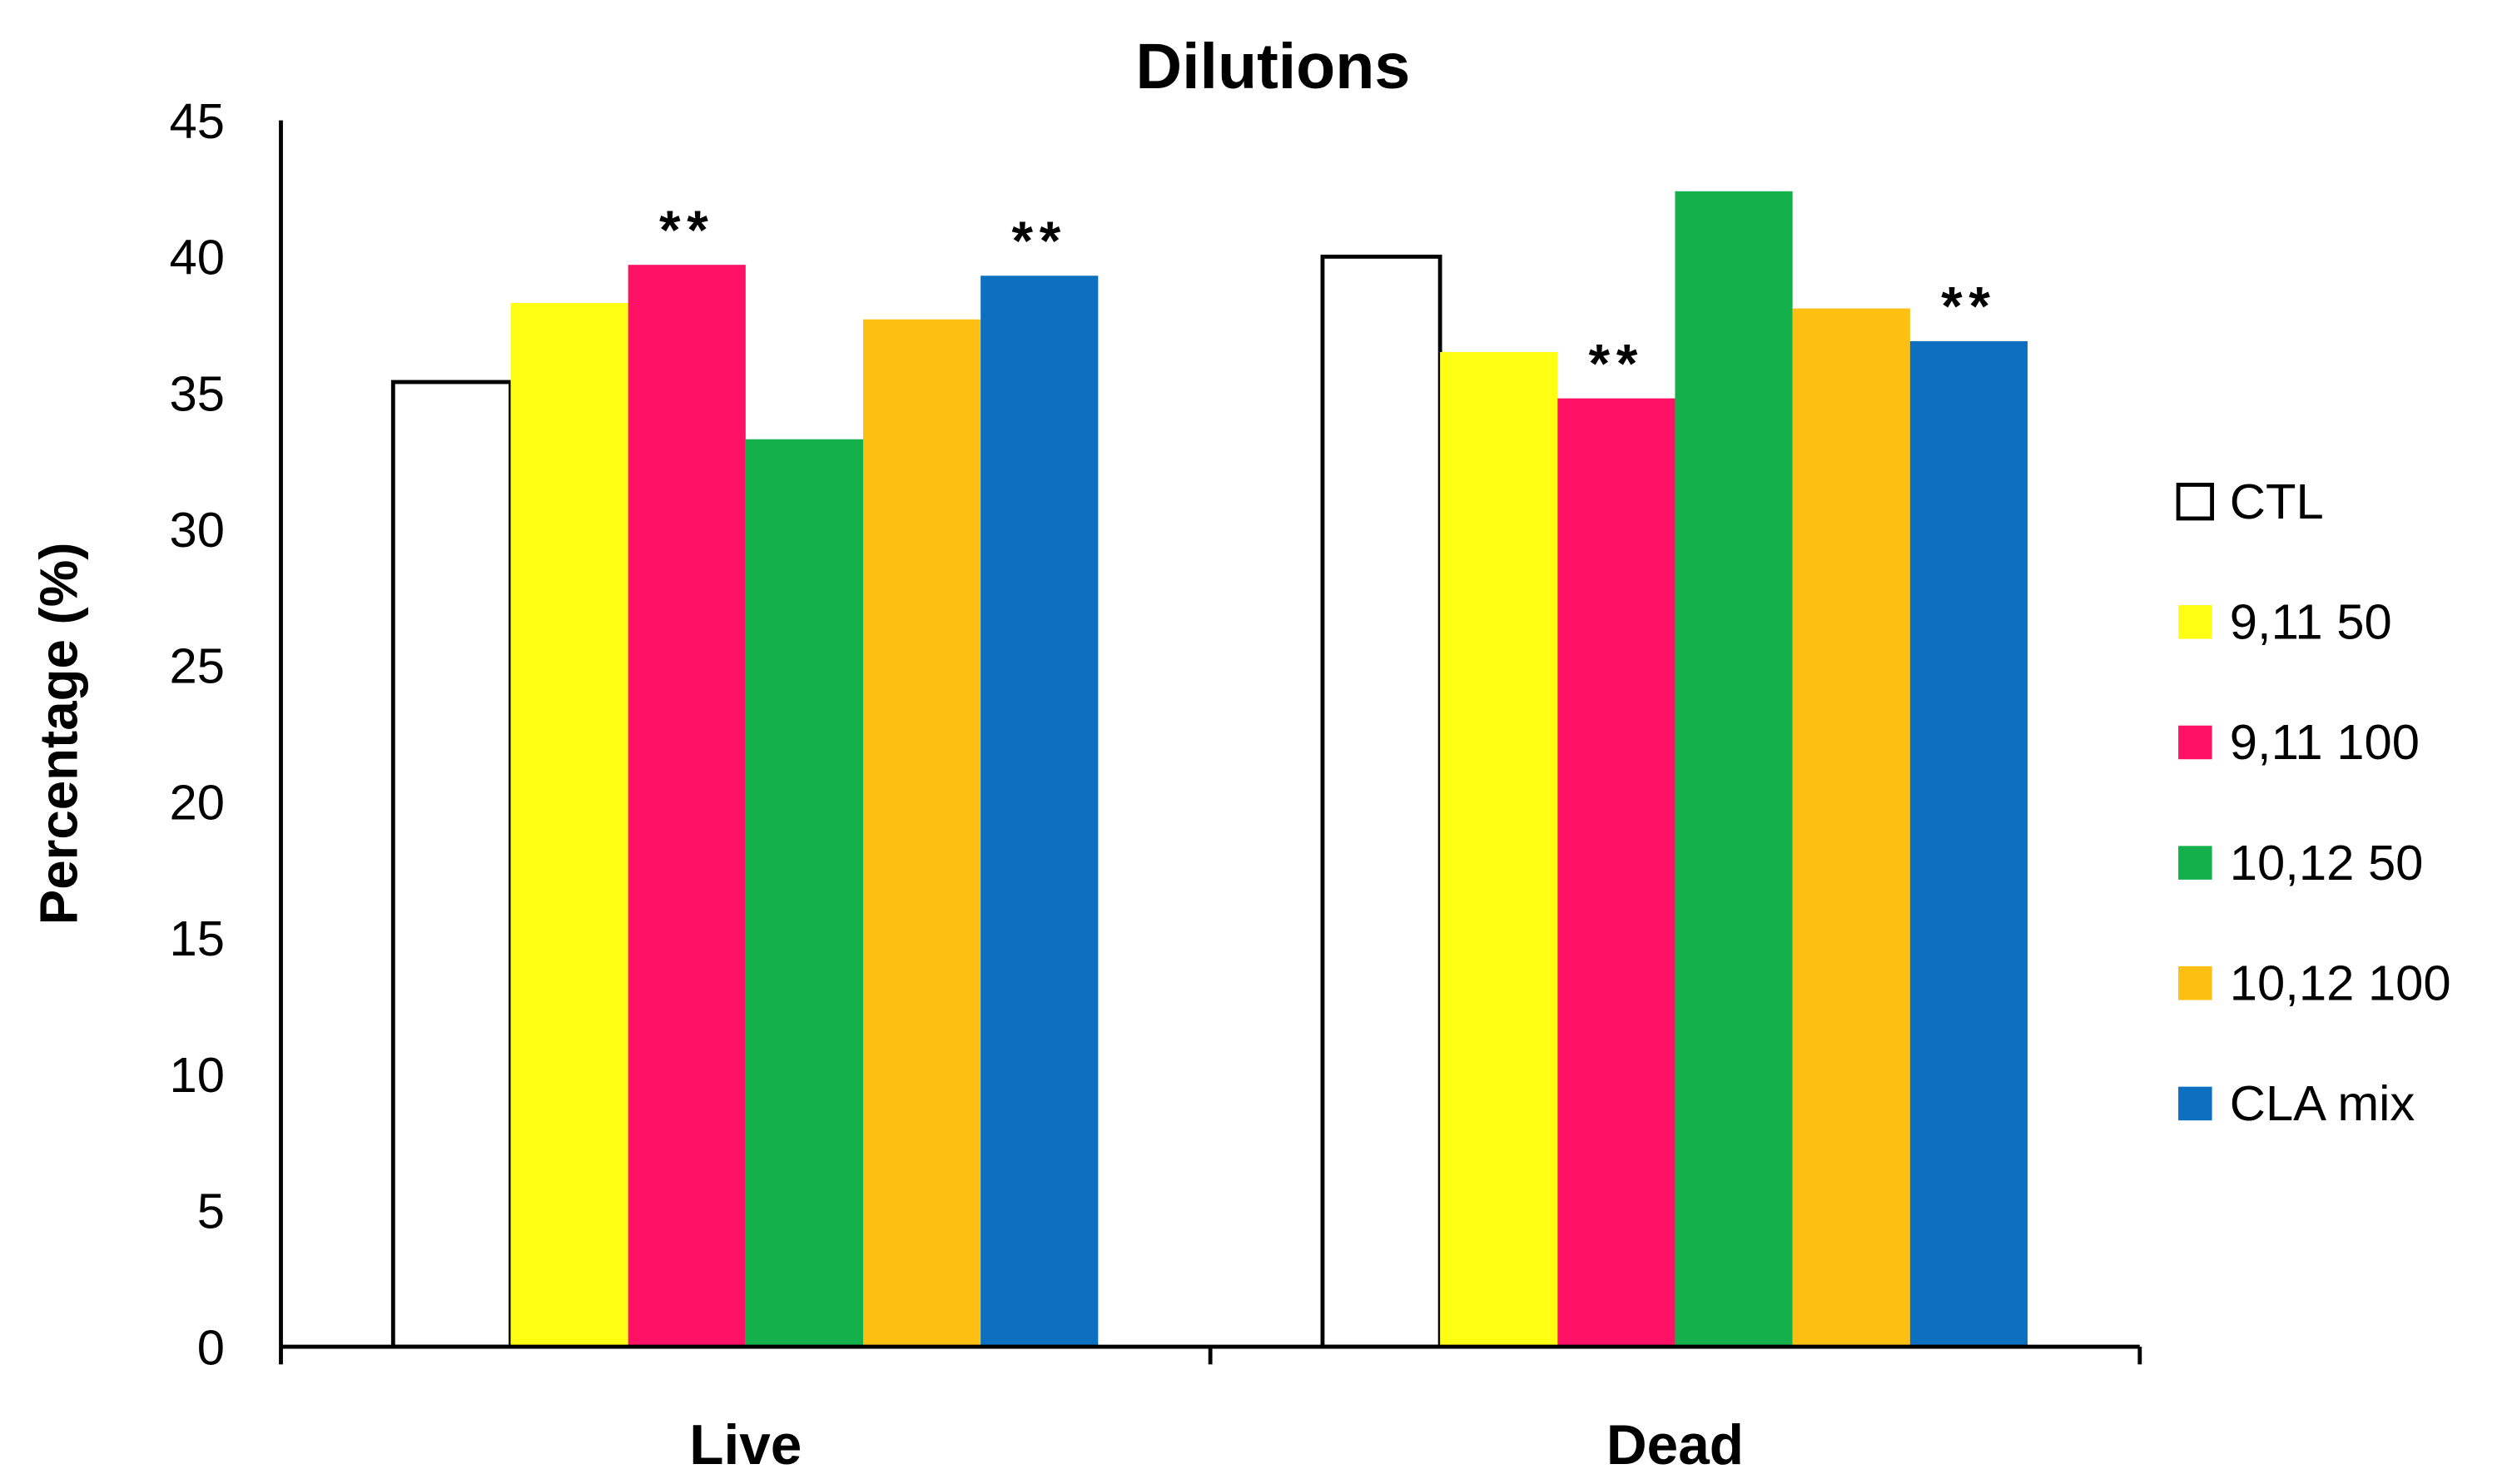 This screenshot has width=2517, height=1484. I want to click on y-tick-label: 20, so click(197, 802).